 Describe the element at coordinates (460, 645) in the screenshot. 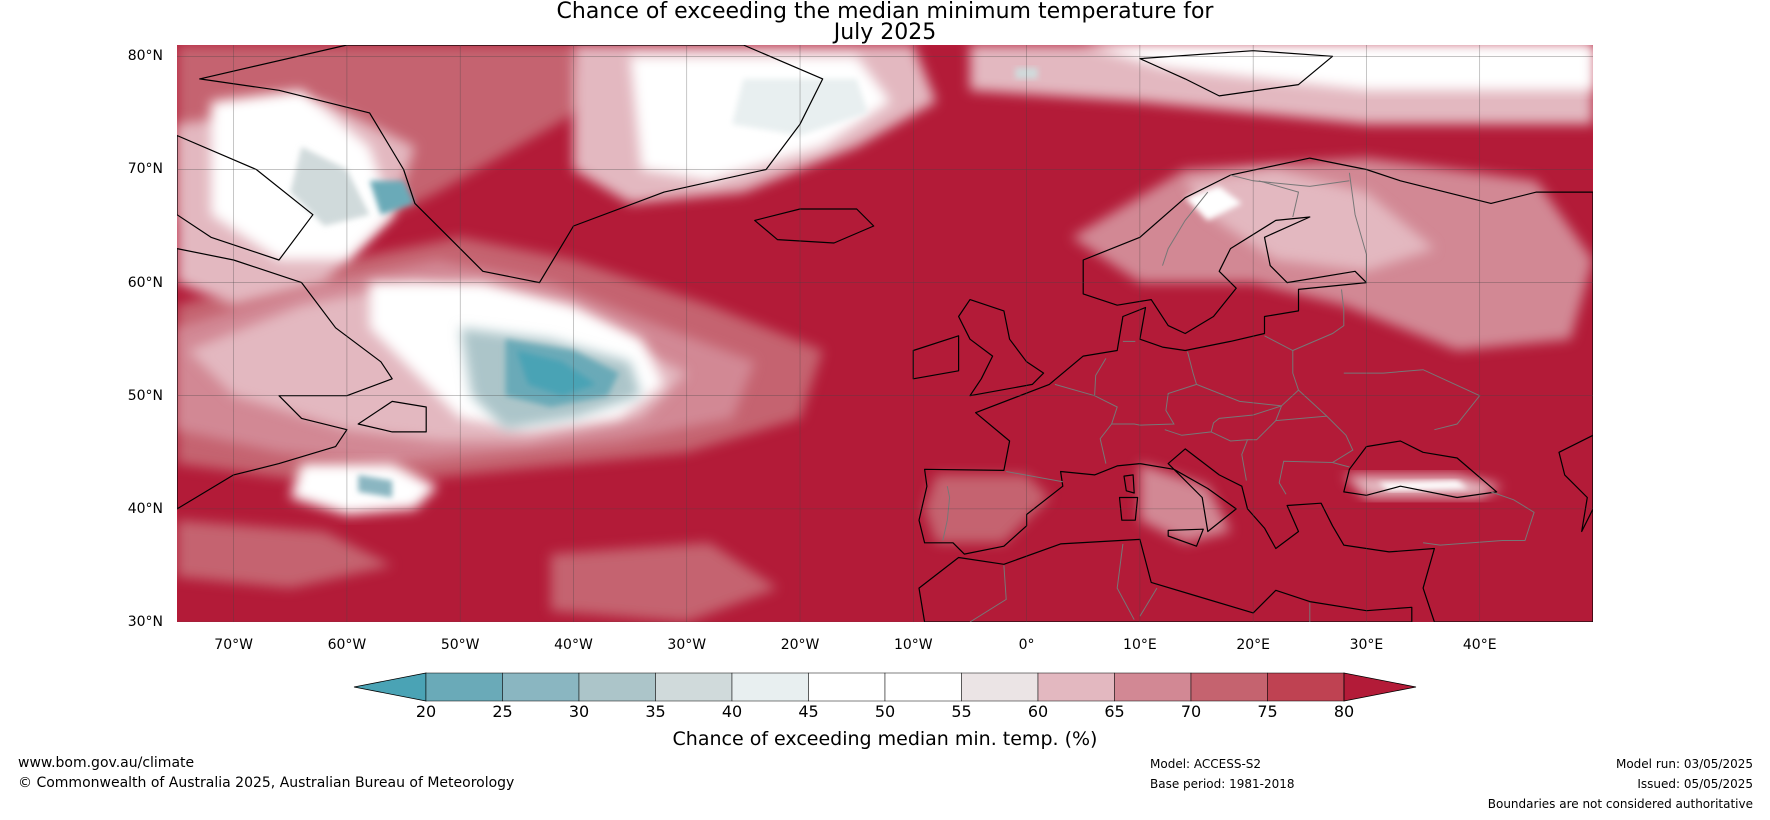

I see `lon-tick-label: 50°W` at that location.